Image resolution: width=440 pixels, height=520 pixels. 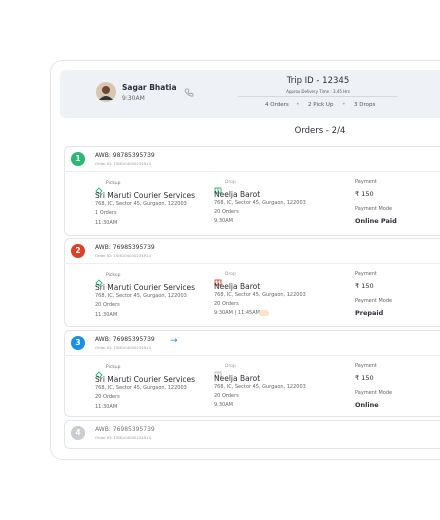 What do you see at coordinates (376, 221) in the screenshot?
I see `payment-mode: Online Paid` at bounding box center [376, 221].